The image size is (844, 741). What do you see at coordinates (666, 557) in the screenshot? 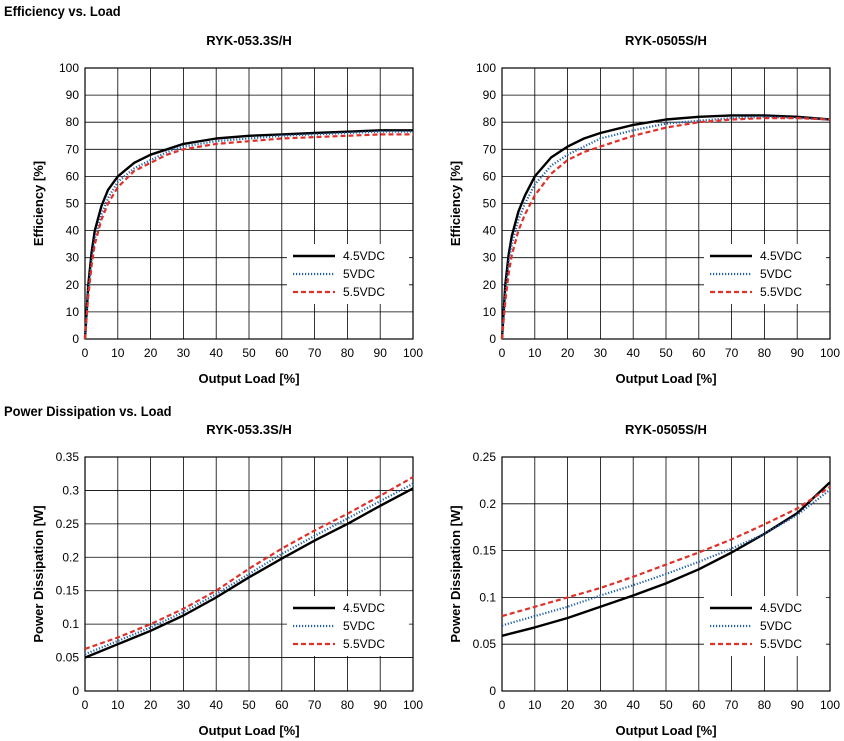
I see `series-line-5VDC` at bounding box center [666, 557].